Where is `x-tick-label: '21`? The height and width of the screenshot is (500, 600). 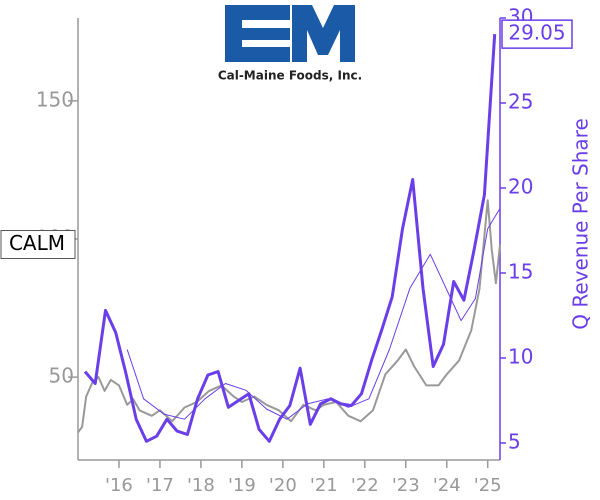 x-tick-label: '21 is located at coordinates (324, 485).